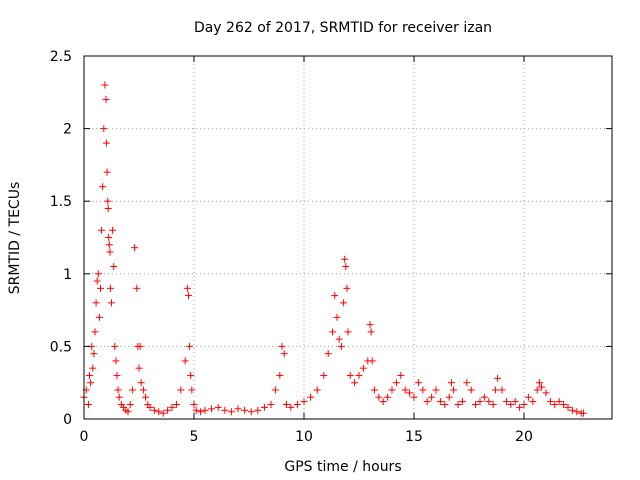  What do you see at coordinates (67, 420) in the screenshot?
I see `y-tick-label: 0` at bounding box center [67, 420].